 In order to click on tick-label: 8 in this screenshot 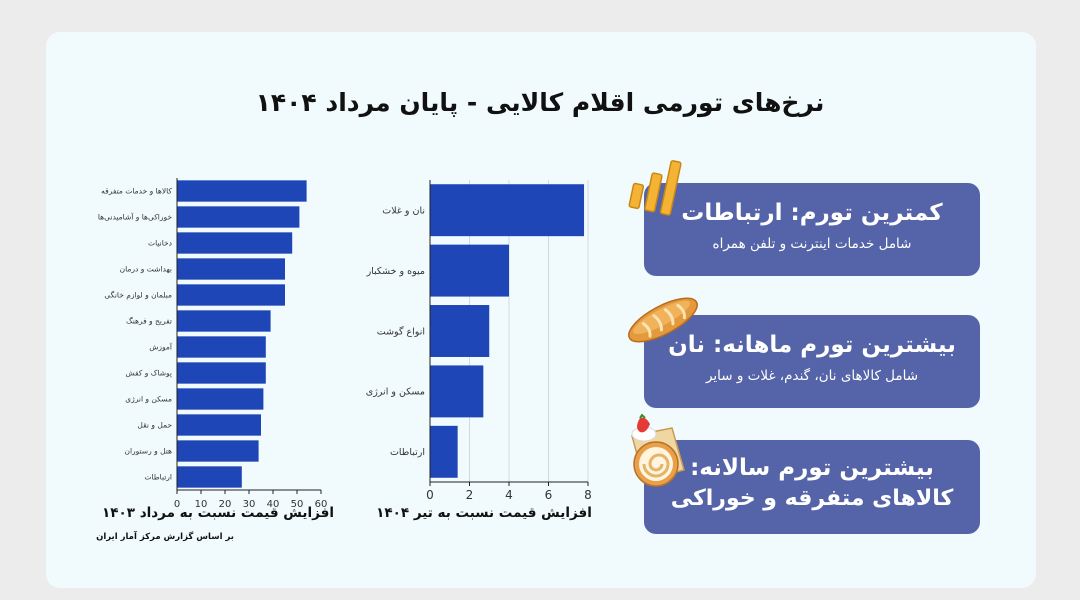, I will do `click(588, 495)`.